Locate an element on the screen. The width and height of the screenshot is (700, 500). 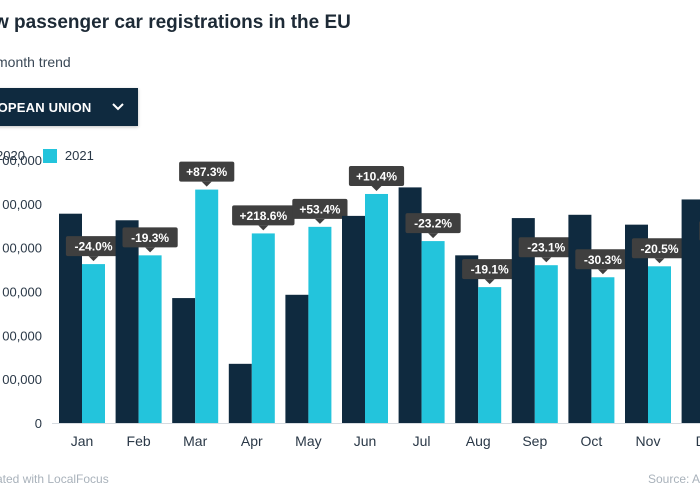
x-tick-label: May is located at coordinates (308, 441).